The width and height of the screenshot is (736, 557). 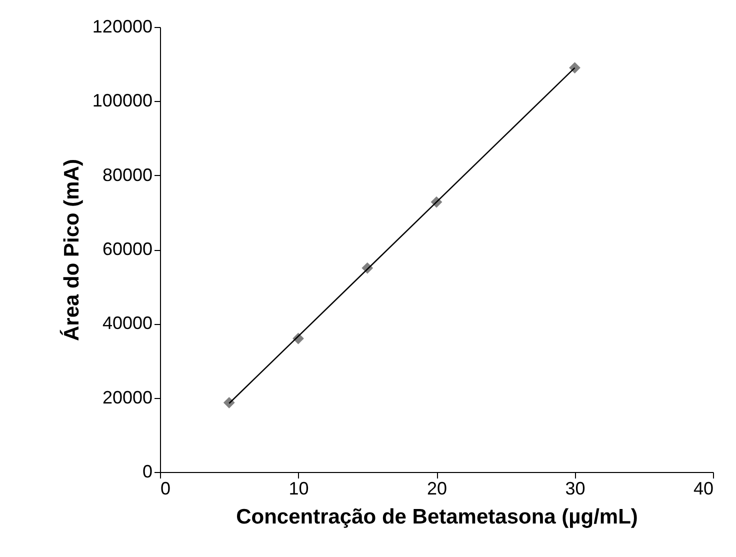 I want to click on x-tick-label: 20, so click(x=437, y=488).